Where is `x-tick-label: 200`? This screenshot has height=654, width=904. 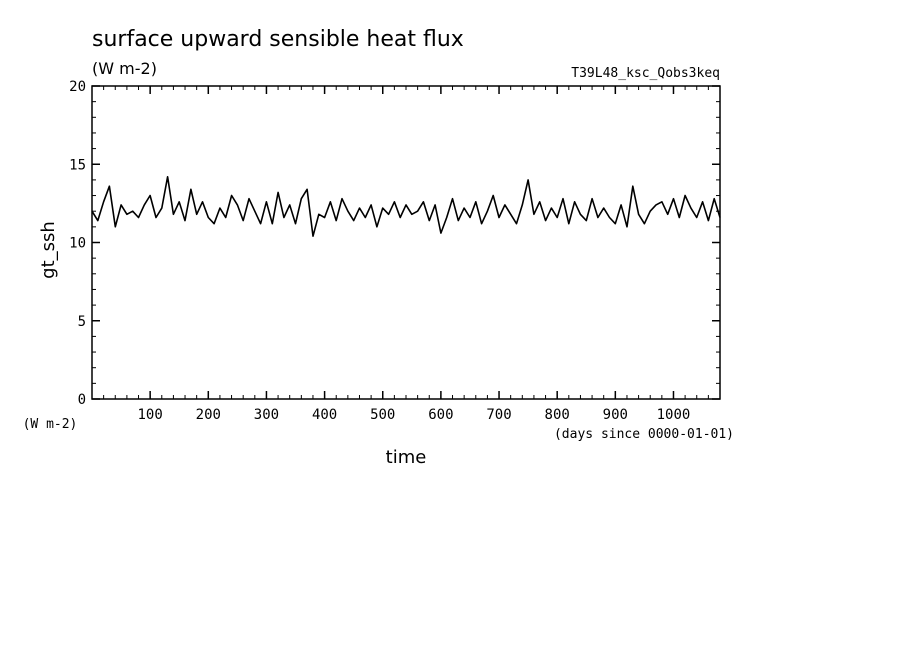
x-tick-label: 200 is located at coordinates (208, 415).